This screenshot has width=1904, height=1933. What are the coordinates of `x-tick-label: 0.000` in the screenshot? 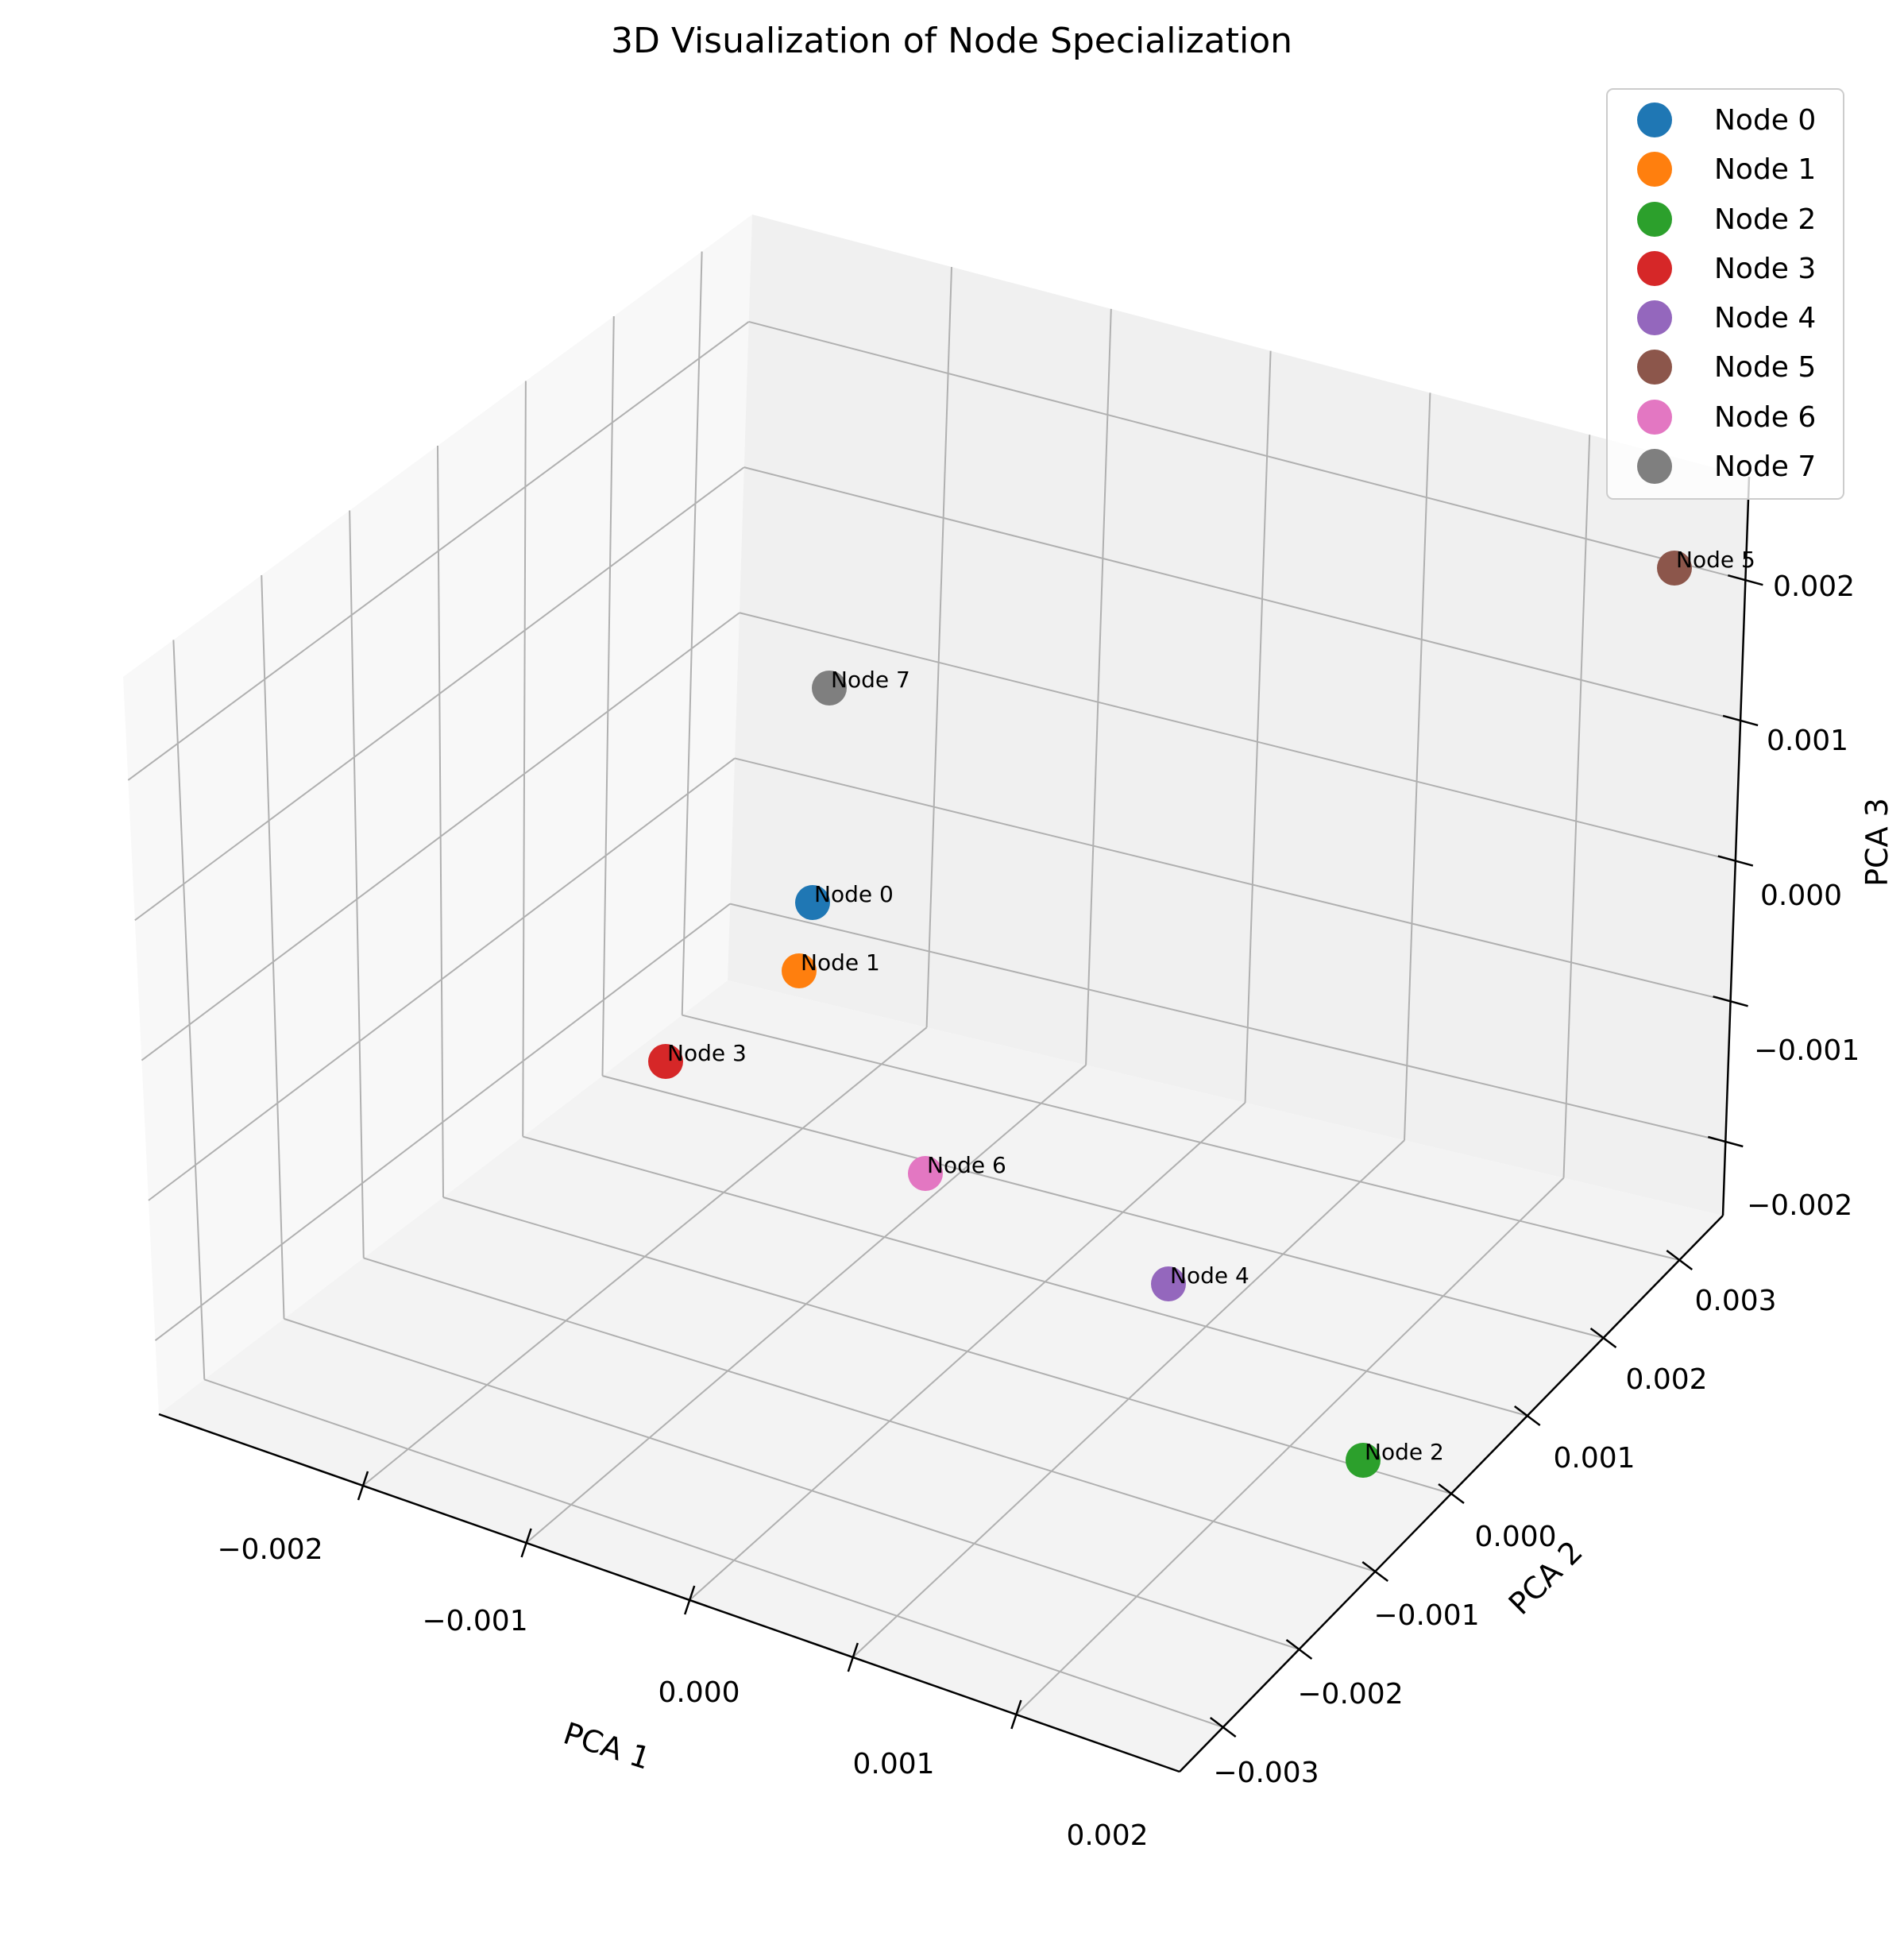 It's located at (699, 1692).